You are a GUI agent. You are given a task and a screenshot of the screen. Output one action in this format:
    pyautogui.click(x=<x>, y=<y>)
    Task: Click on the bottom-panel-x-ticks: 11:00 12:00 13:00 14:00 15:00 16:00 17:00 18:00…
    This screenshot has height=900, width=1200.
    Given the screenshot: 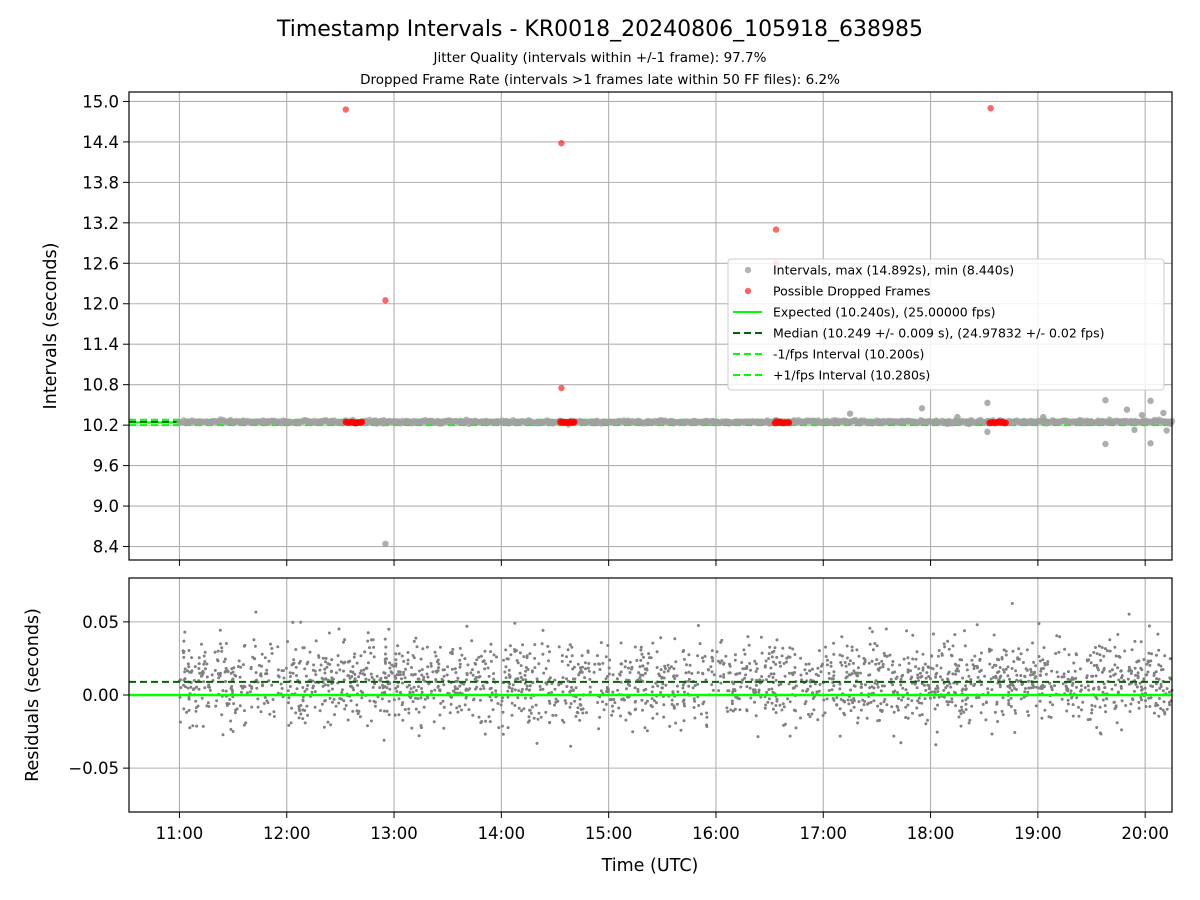 What is the action you would take?
    pyautogui.click(x=662, y=827)
    